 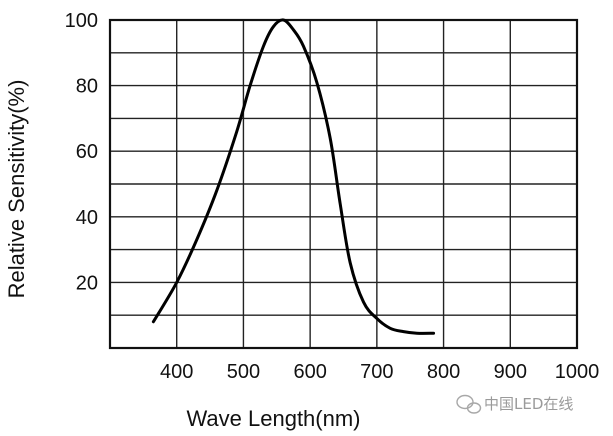 What do you see at coordinates (87, 218) in the screenshot?
I see `y-tick-label: 40` at bounding box center [87, 218].